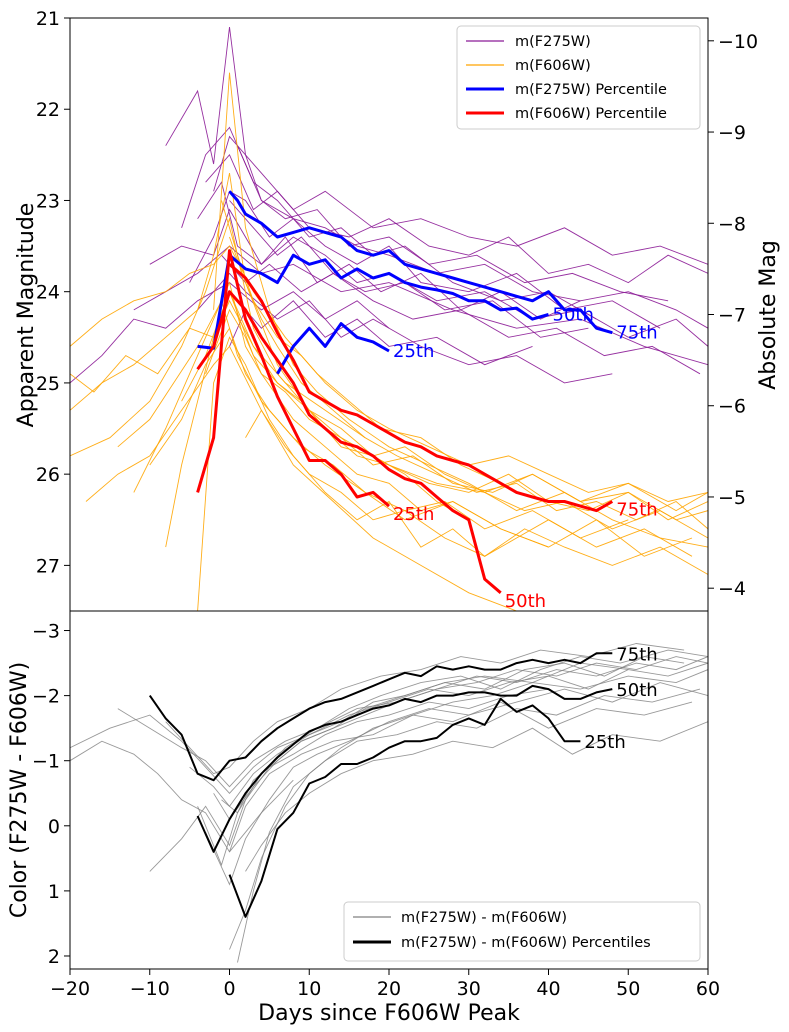 The width and height of the screenshot is (789, 1032). I want to click on x-axis-label: Days since F606W Peak, so click(389, 1013).